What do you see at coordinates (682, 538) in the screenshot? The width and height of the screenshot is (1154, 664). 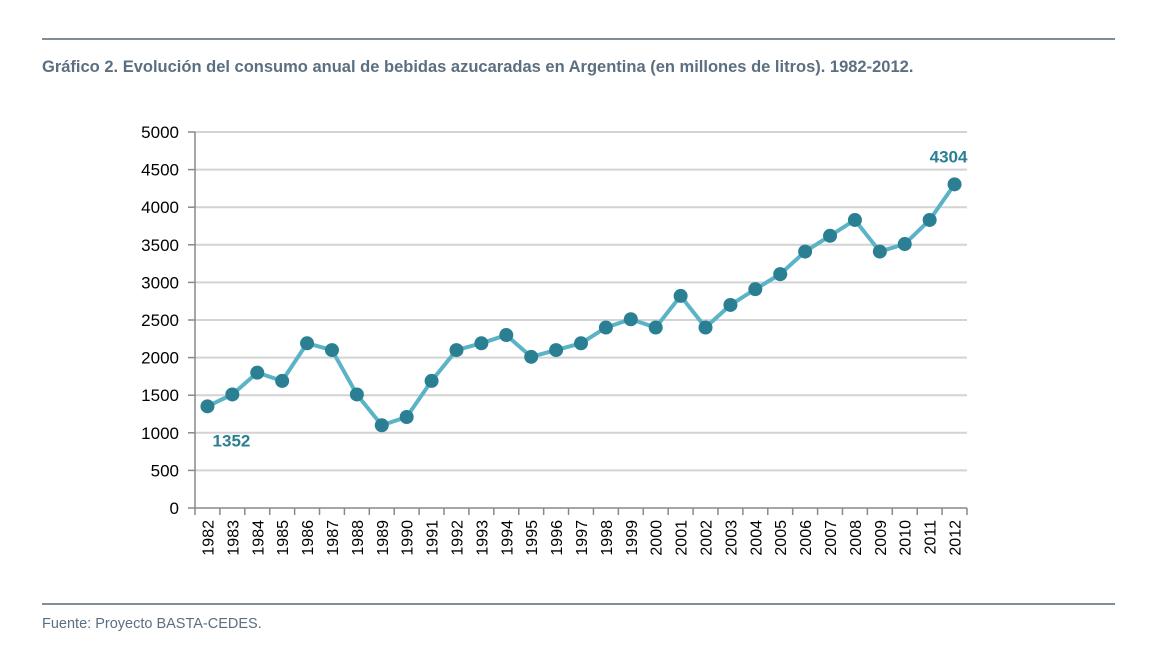 I see `x-tick-label: 2001` at bounding box center [682, 538].